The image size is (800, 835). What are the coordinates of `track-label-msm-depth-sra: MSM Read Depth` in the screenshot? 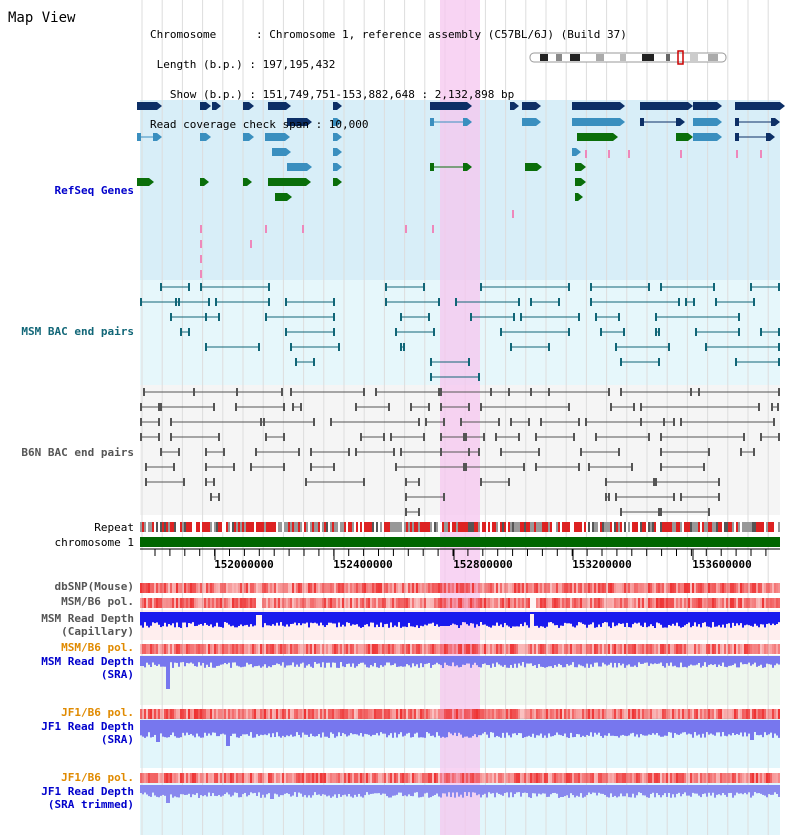 It's located at (87, 661).